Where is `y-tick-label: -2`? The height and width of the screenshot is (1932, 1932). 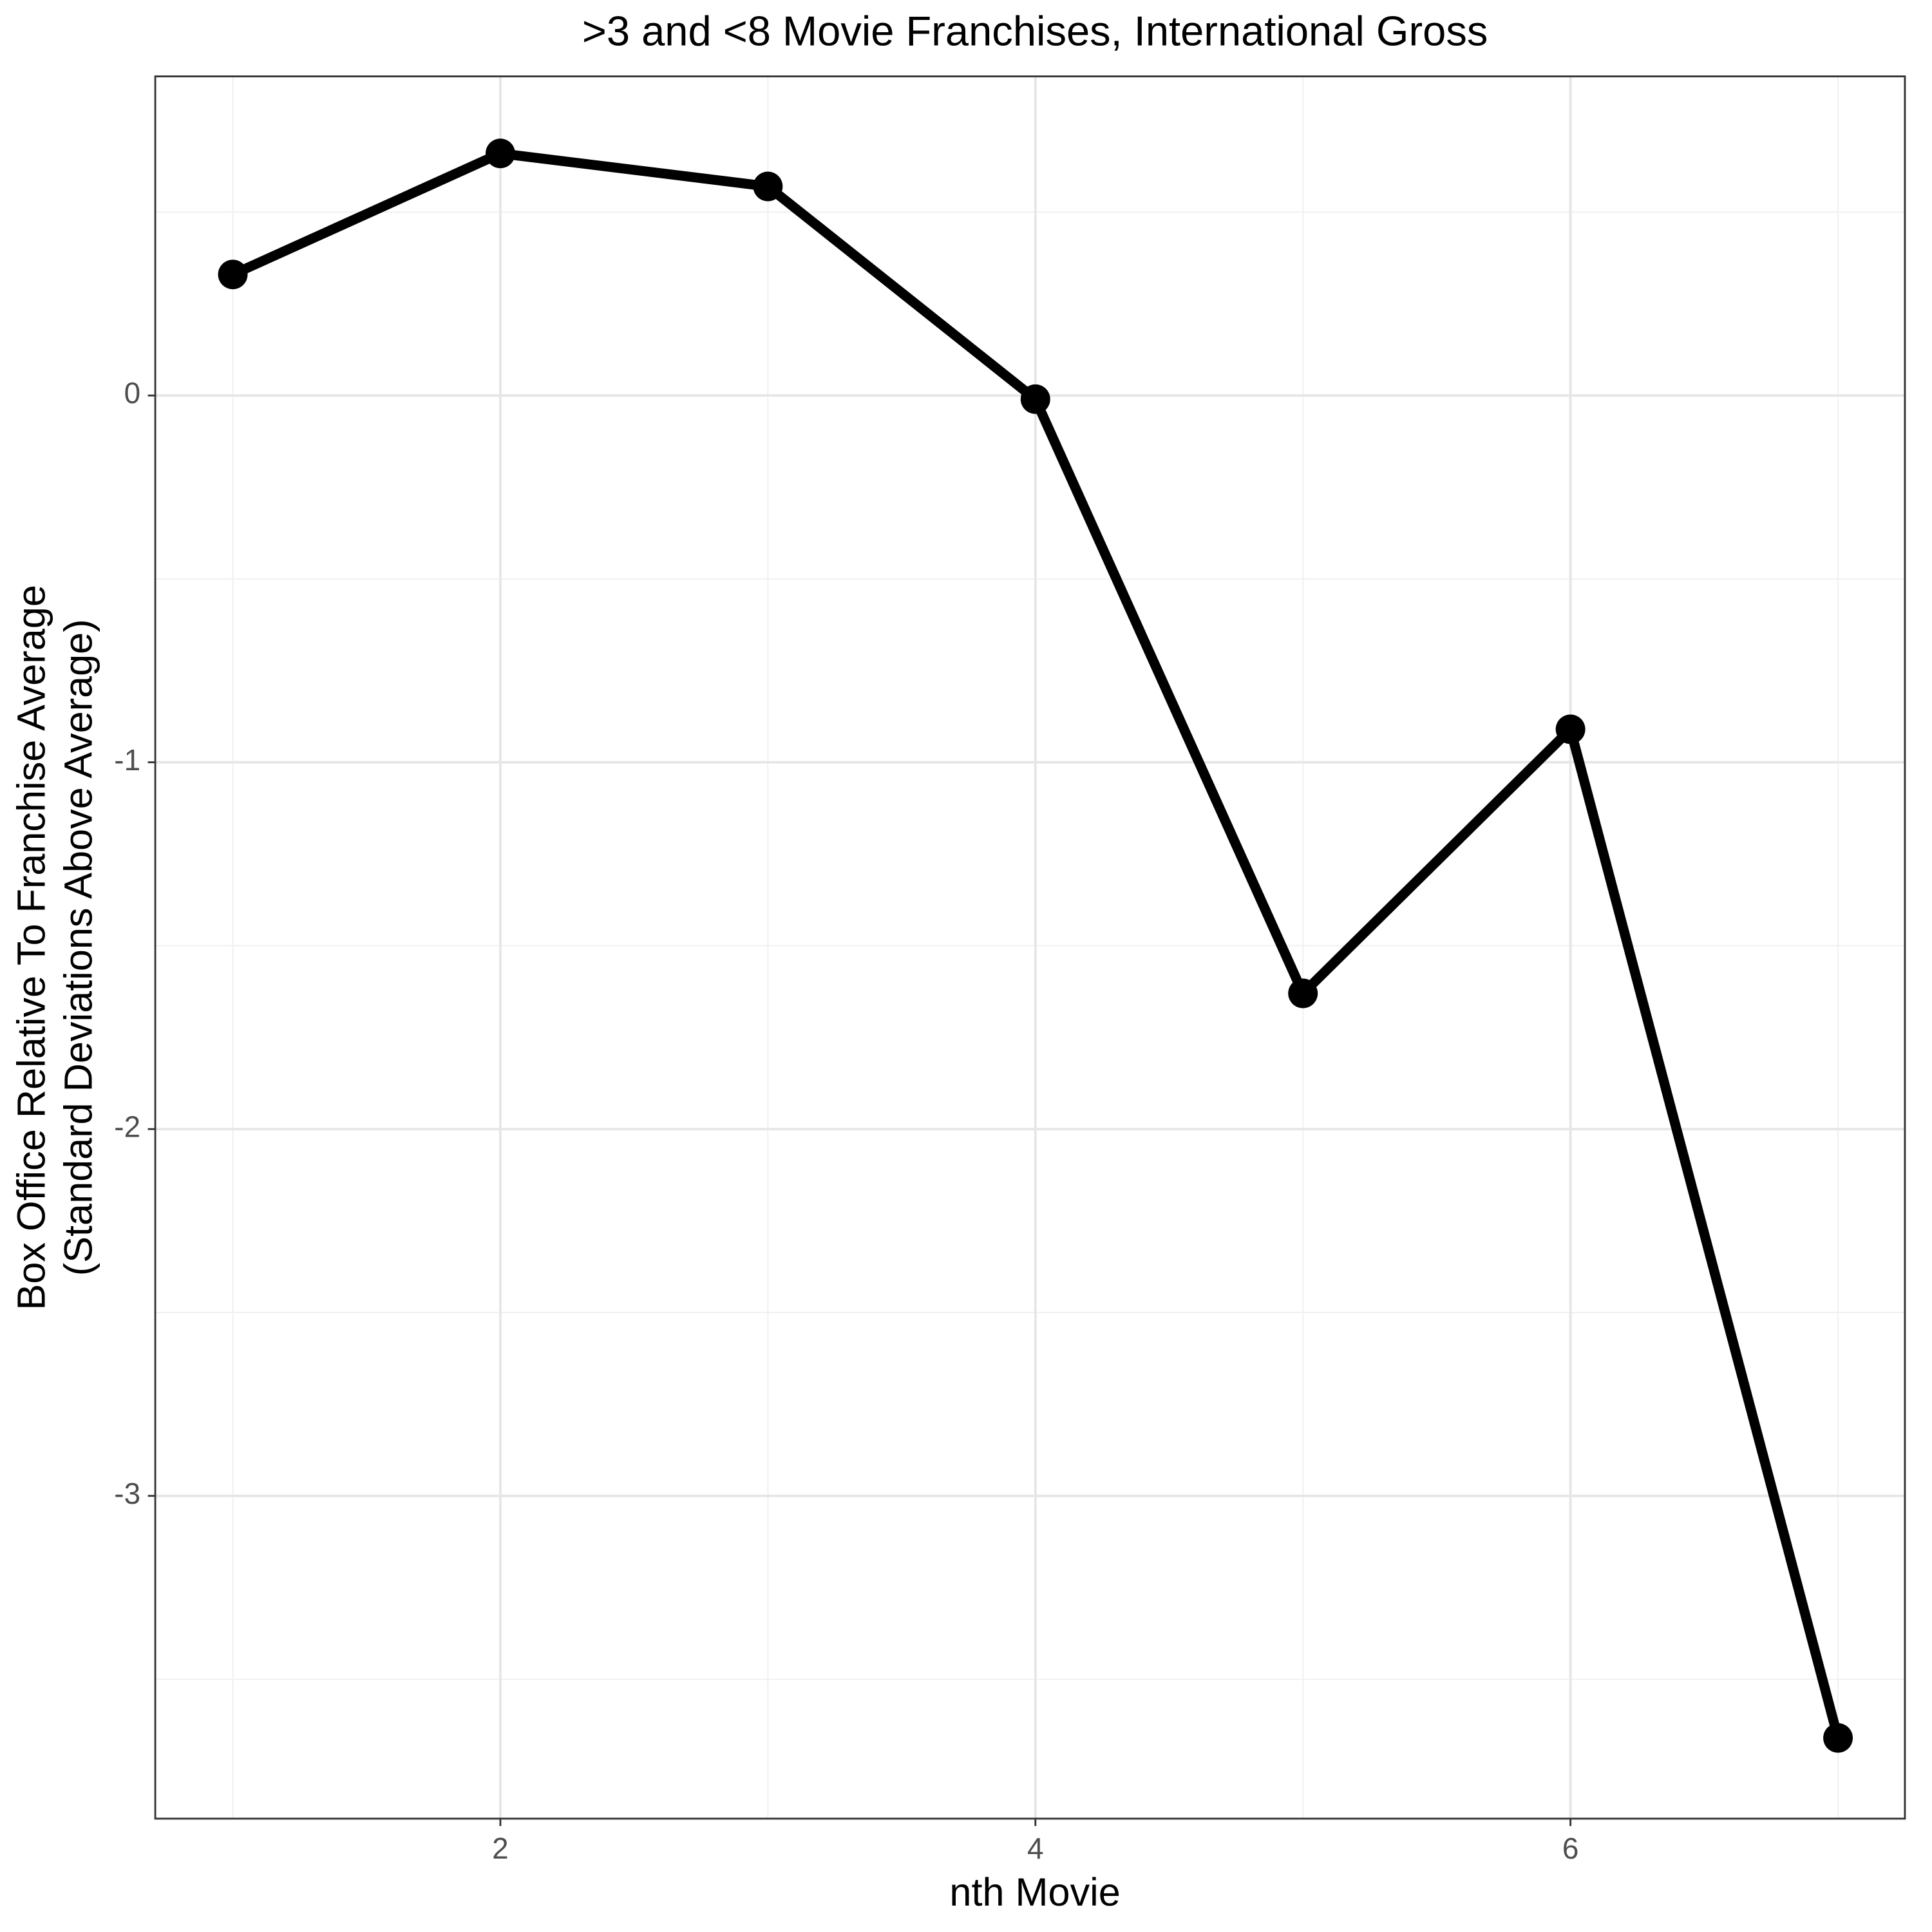 y-tick-label: -2 is located at coordinates (127, 1126).